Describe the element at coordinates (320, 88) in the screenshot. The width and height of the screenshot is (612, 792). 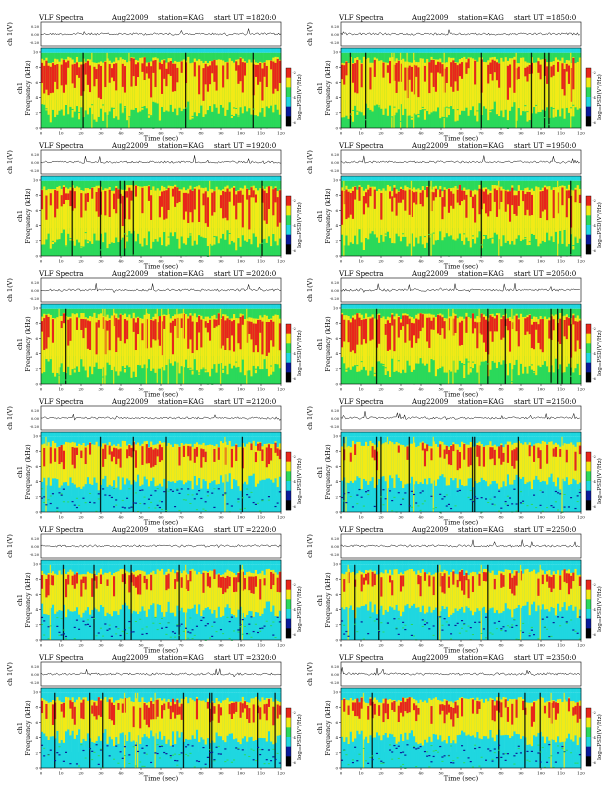
I see `spectrogram-ylabel-channel: ch1` at that location.